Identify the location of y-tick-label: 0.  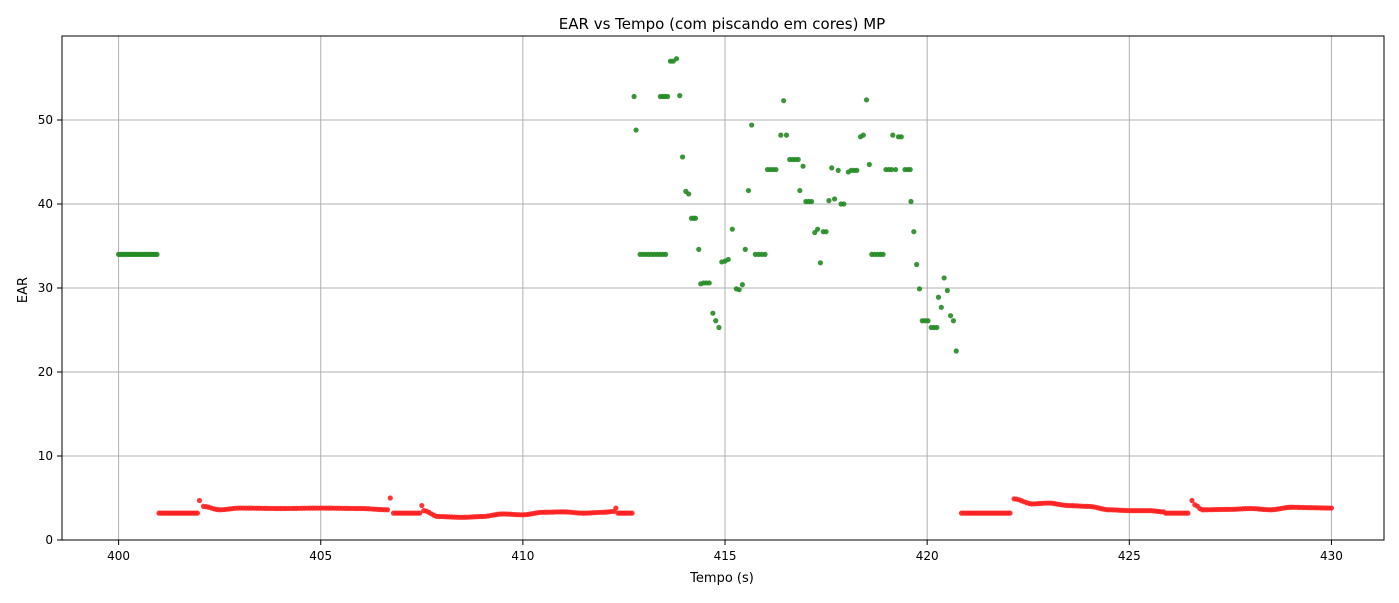
(49, 540).